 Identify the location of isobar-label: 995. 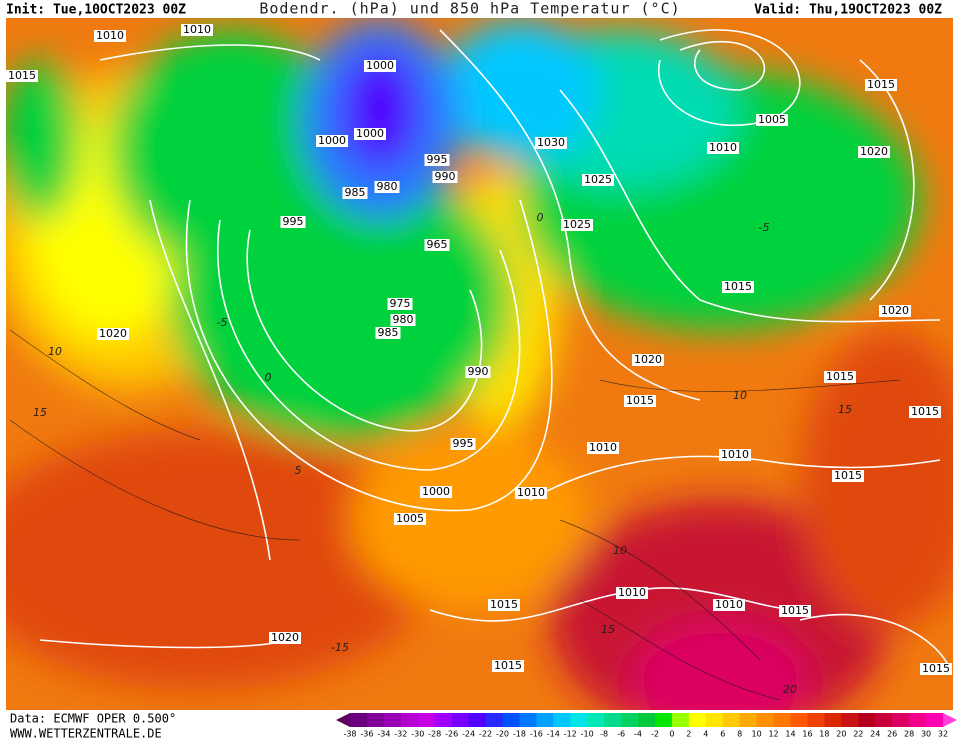
(293, 221).